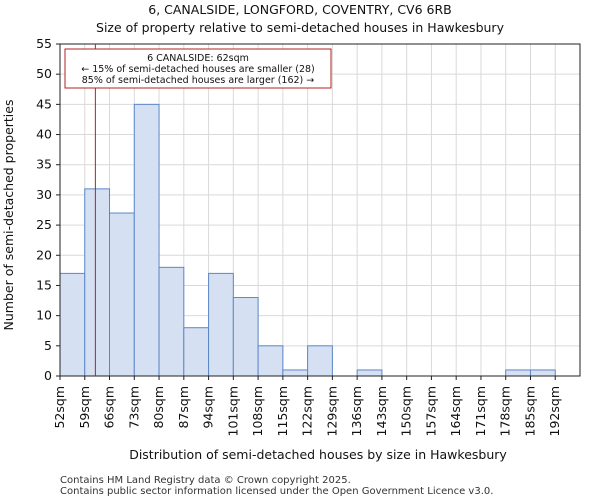  What do you see at coordinates (48, 345) in the screenshot?
I see `y-tick-label: 5` at bounding box center [48, 345].